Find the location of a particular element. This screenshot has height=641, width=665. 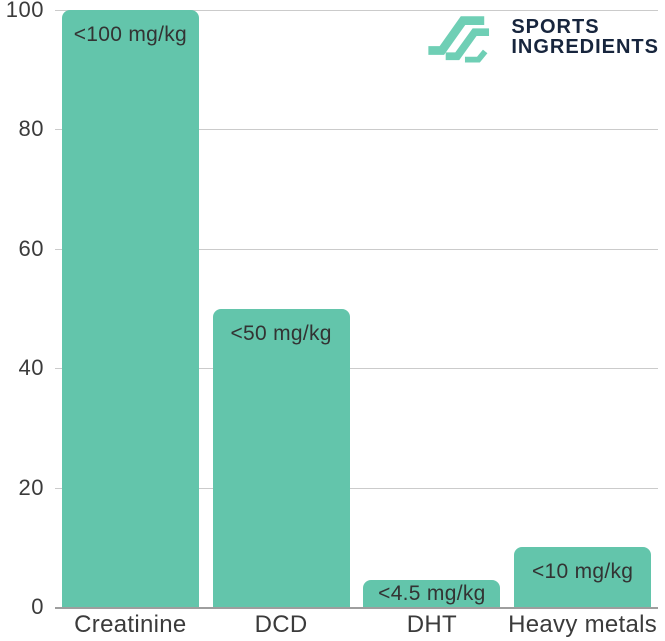

bar-dht: <4.5 mg/kg is located at coordinates (432, 593).